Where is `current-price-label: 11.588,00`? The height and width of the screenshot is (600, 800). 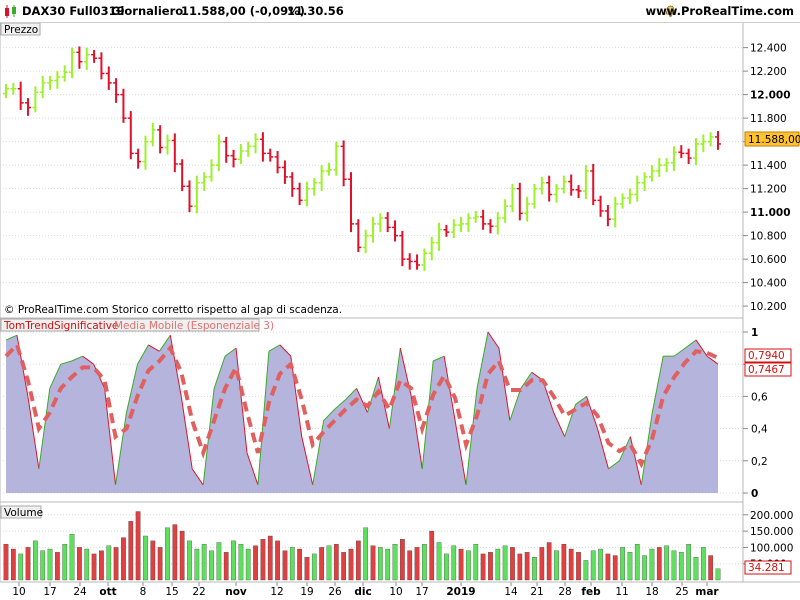 current-price-label: 11.588,00 is located at coordinates (774, 140).